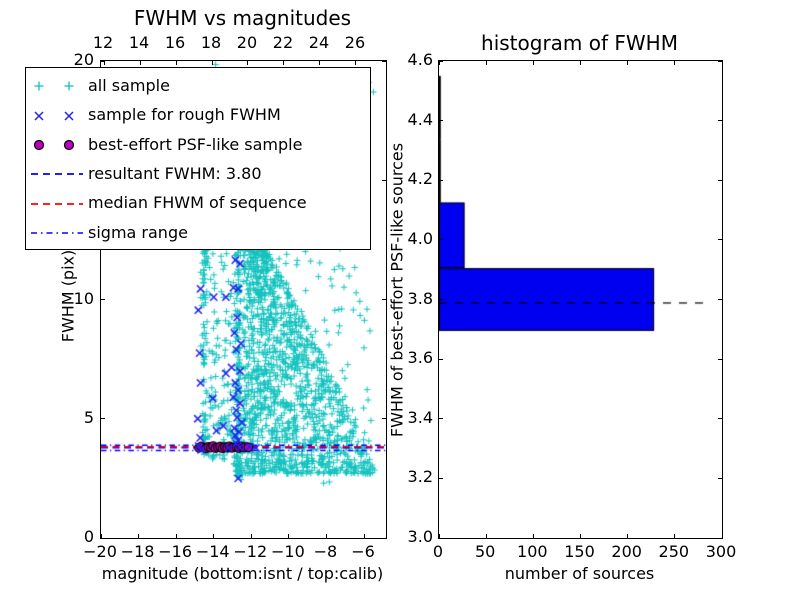  What do you see at coordinates (721, 551) in the screenshot?
I see `tick-label: 300` at bounding box center [721, 551].